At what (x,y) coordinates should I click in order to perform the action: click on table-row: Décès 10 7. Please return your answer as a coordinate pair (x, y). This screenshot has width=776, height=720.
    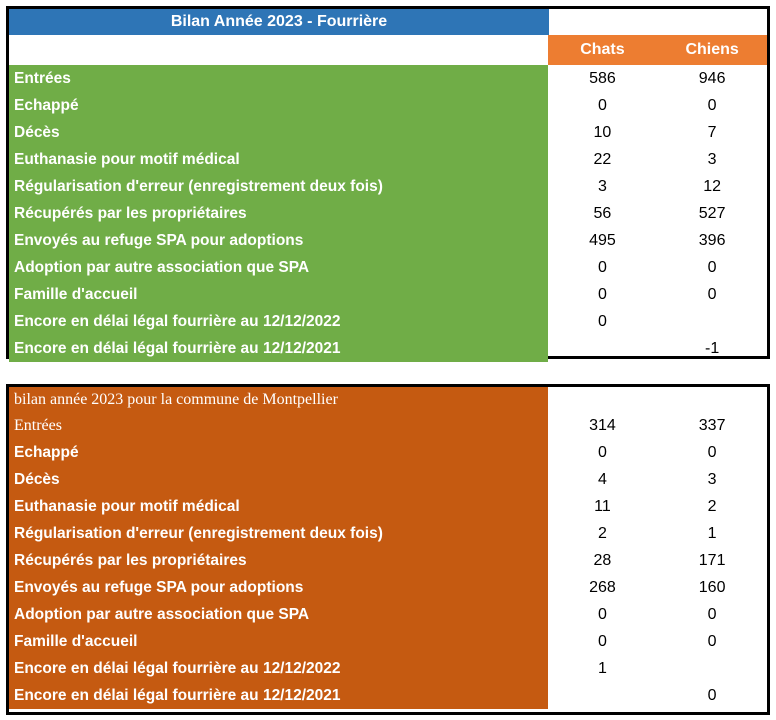
    Looking at the image, I should click on (388, 132).